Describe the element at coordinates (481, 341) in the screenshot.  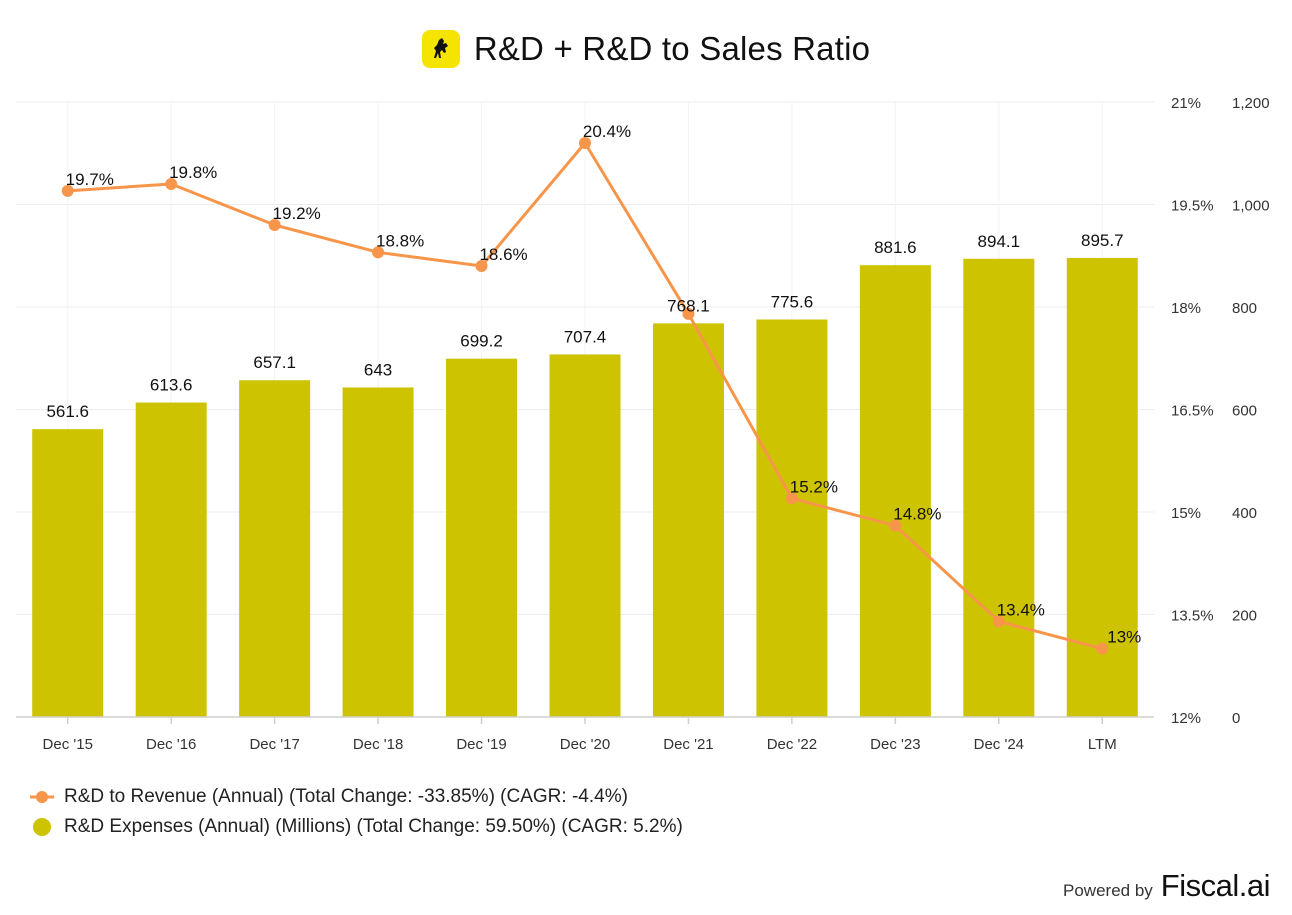
I see `bar-data-label: 699.2` at that location.